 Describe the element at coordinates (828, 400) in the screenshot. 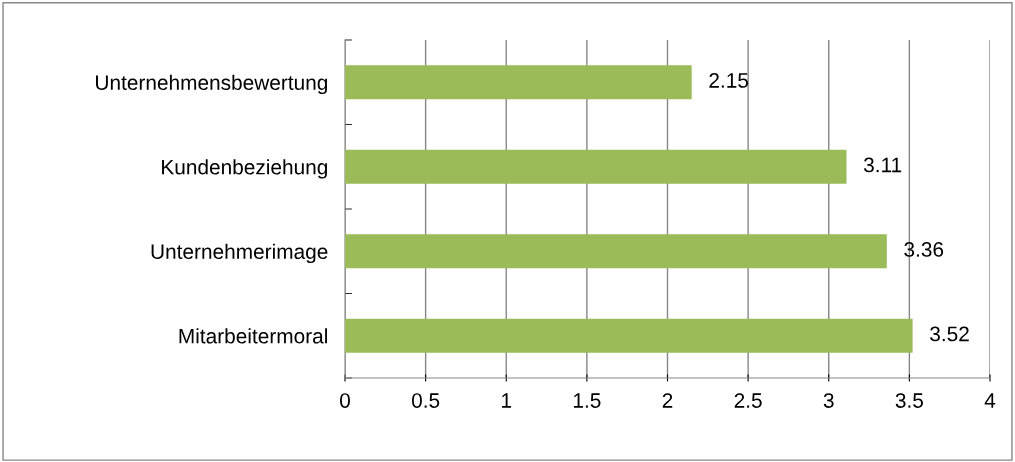

I see `x-tick-label: 3` at that location.